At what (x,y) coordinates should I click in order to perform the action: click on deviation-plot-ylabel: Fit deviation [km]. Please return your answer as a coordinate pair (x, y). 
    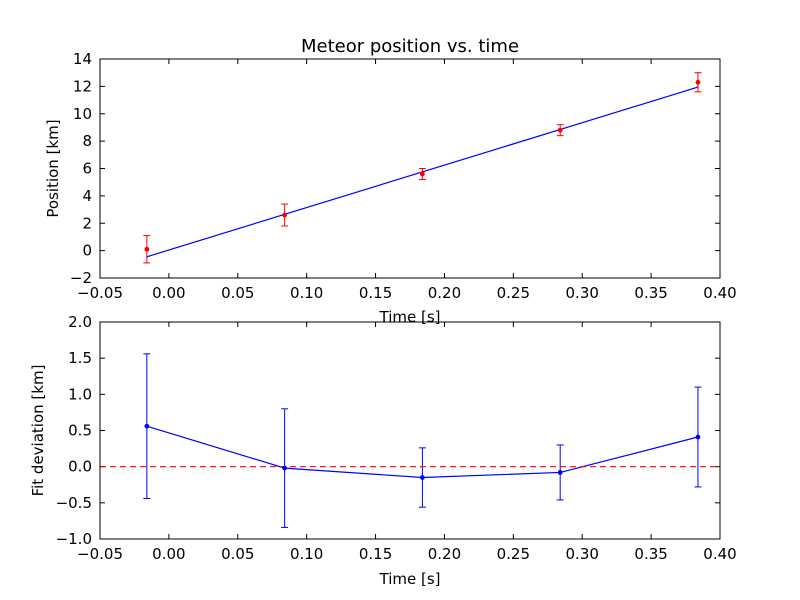
    Looking at the image, I should click on (38, 431).